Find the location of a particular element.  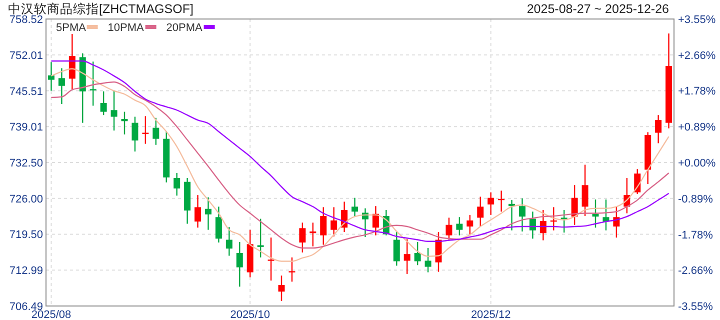

y-tick-label: 752.01 is located at coordinates (26, 56).